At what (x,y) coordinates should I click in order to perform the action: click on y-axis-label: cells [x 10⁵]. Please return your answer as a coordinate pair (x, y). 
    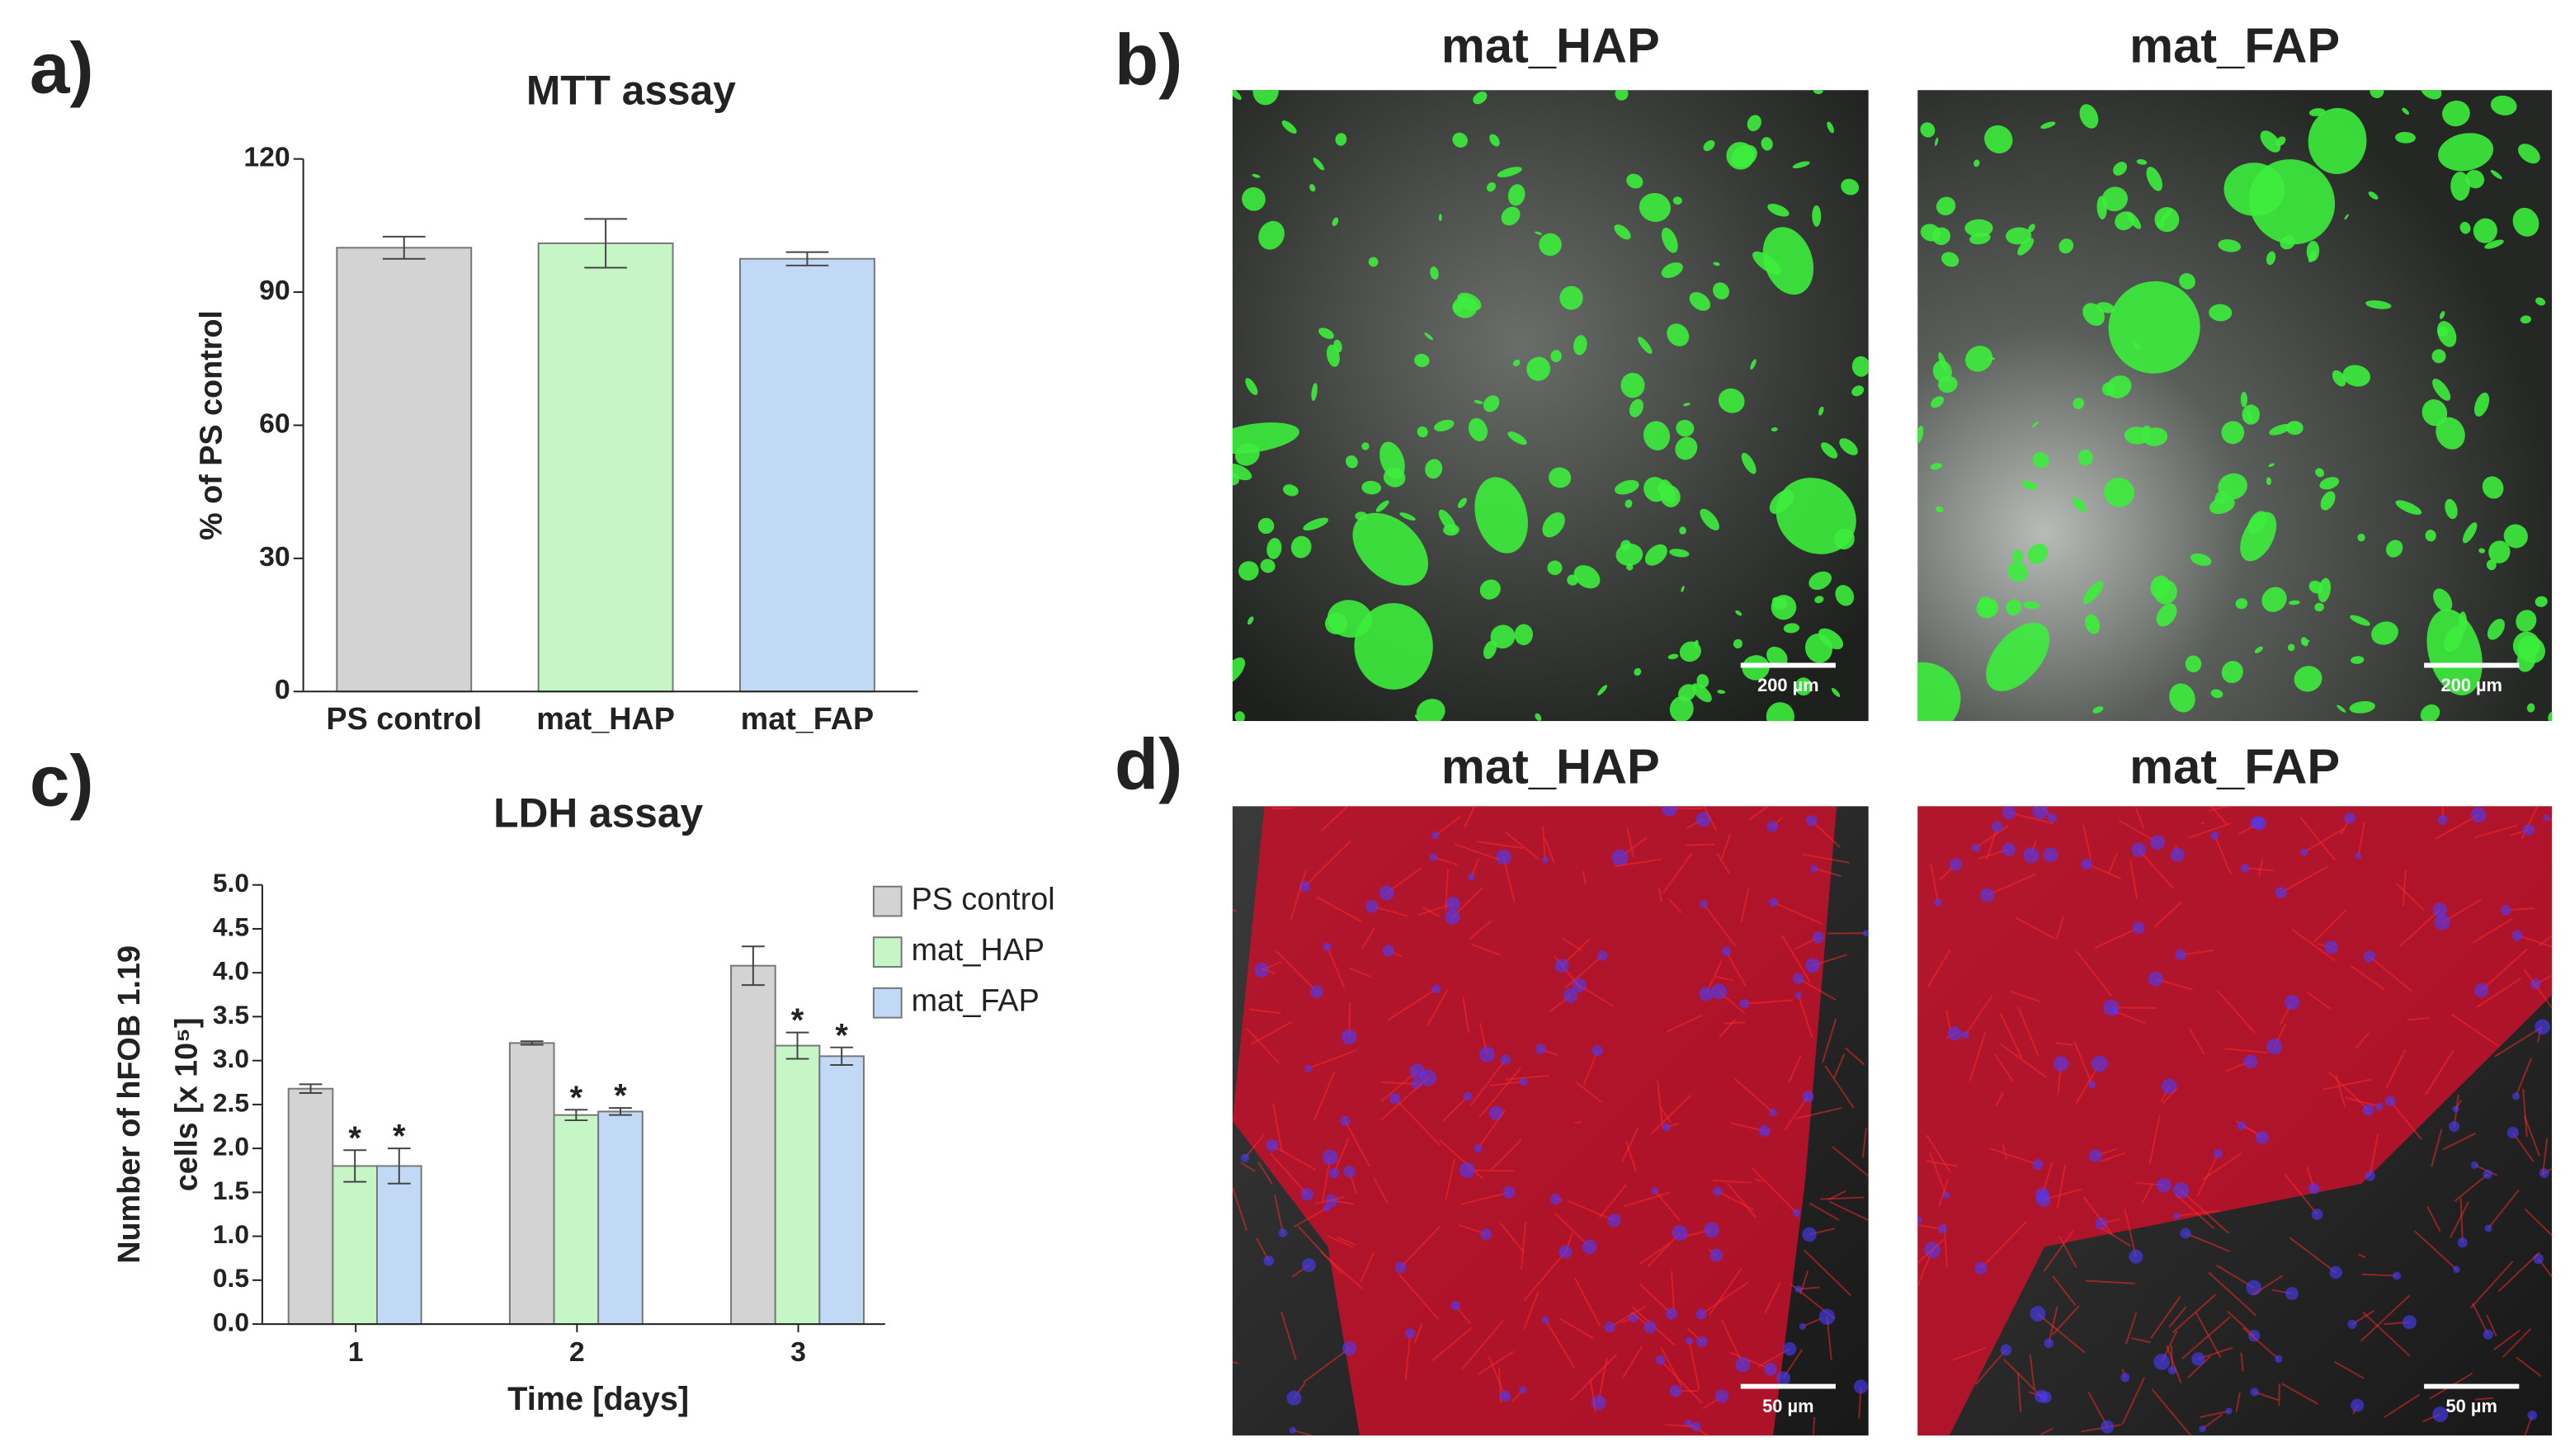
    Looking at the image, I should click on (186, 1105).